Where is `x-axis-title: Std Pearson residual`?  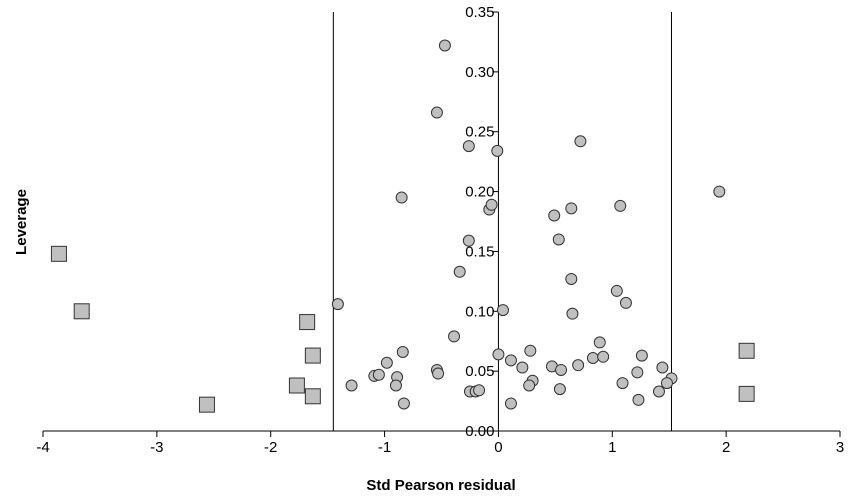
x-axis-title: Std Pearson residual is located at coordinates (440, 485).